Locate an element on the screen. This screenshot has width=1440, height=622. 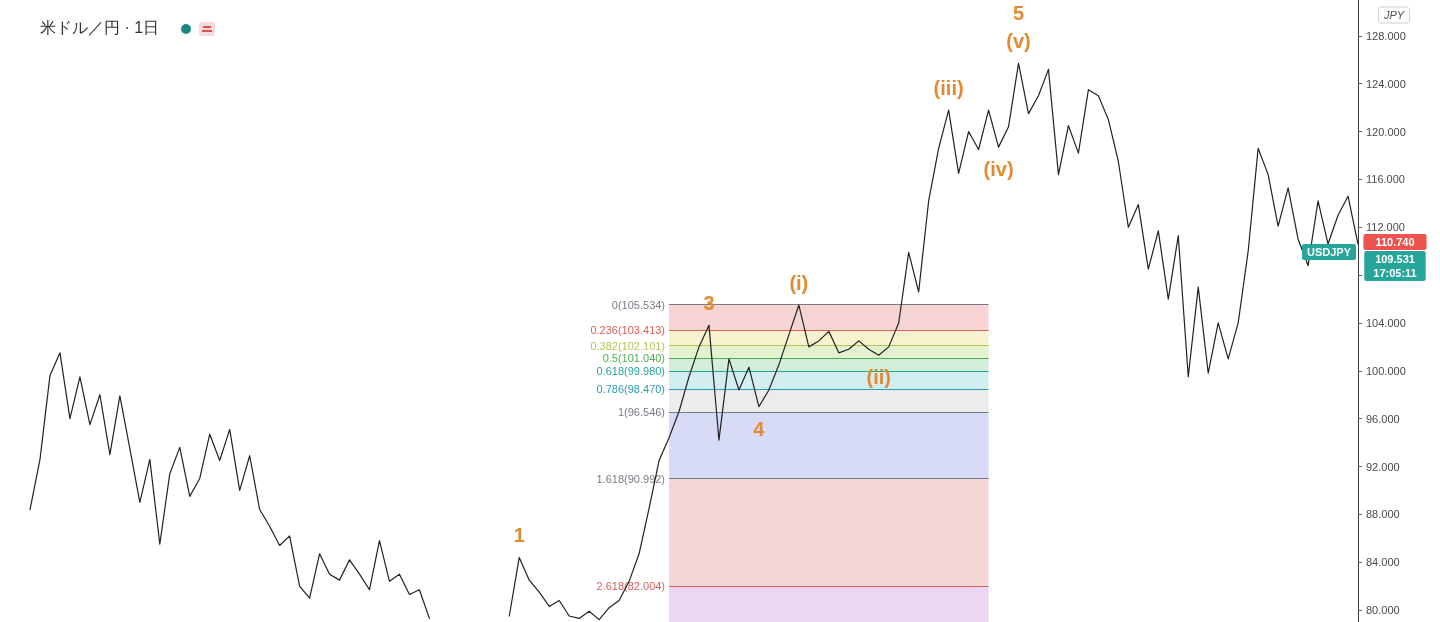
ref-line-label: 1(96.546) is located at coordinates (641, 412).